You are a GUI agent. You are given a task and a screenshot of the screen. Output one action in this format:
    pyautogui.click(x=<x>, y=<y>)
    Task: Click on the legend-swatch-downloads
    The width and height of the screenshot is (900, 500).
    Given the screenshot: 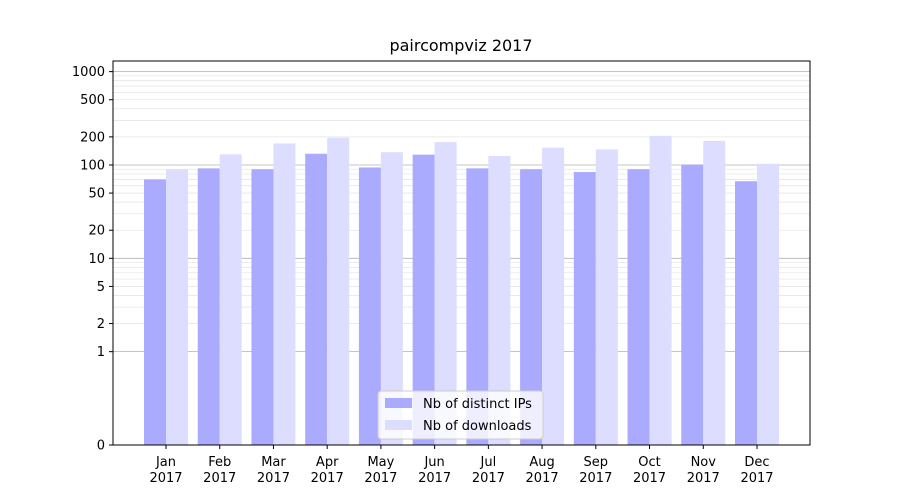 What is the action you would take?
    pyautogui.click(x=398, y=425)
    